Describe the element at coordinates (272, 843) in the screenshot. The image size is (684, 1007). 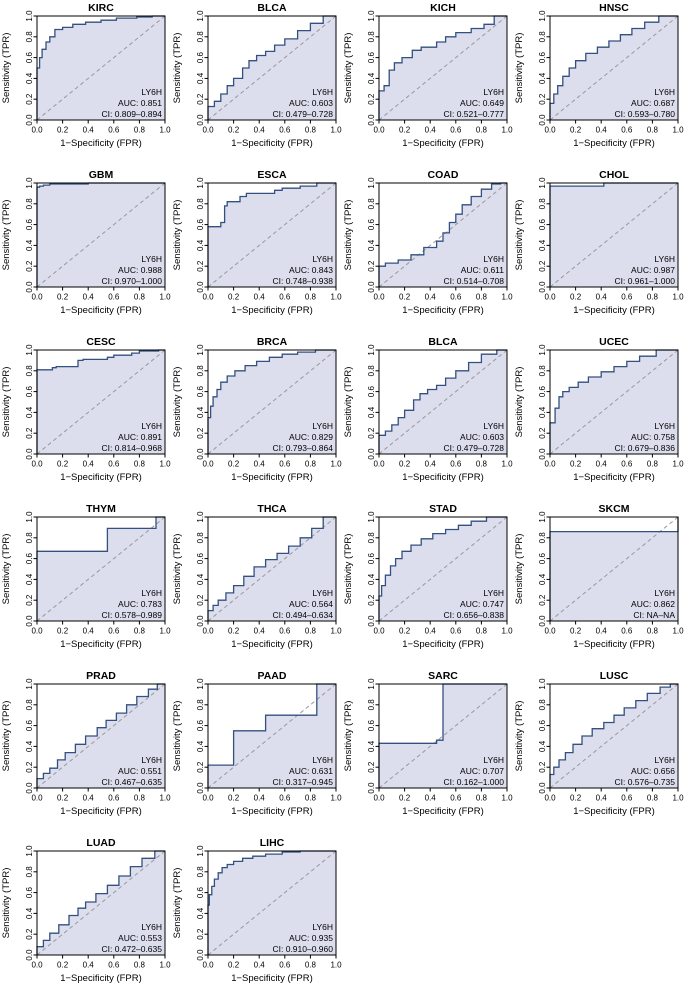
I see `panel-title: LIHC` at that location.